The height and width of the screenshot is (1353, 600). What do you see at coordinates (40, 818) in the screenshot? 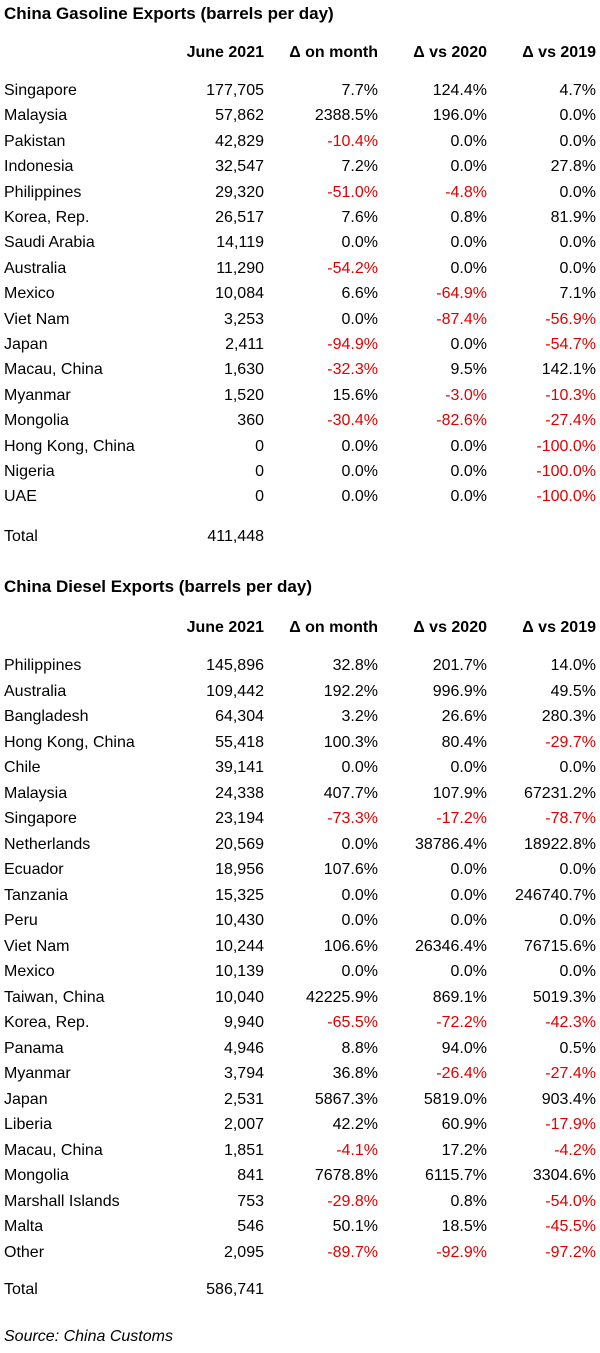
I see `country-cell: Singapore` at bounding box center [40, 818].